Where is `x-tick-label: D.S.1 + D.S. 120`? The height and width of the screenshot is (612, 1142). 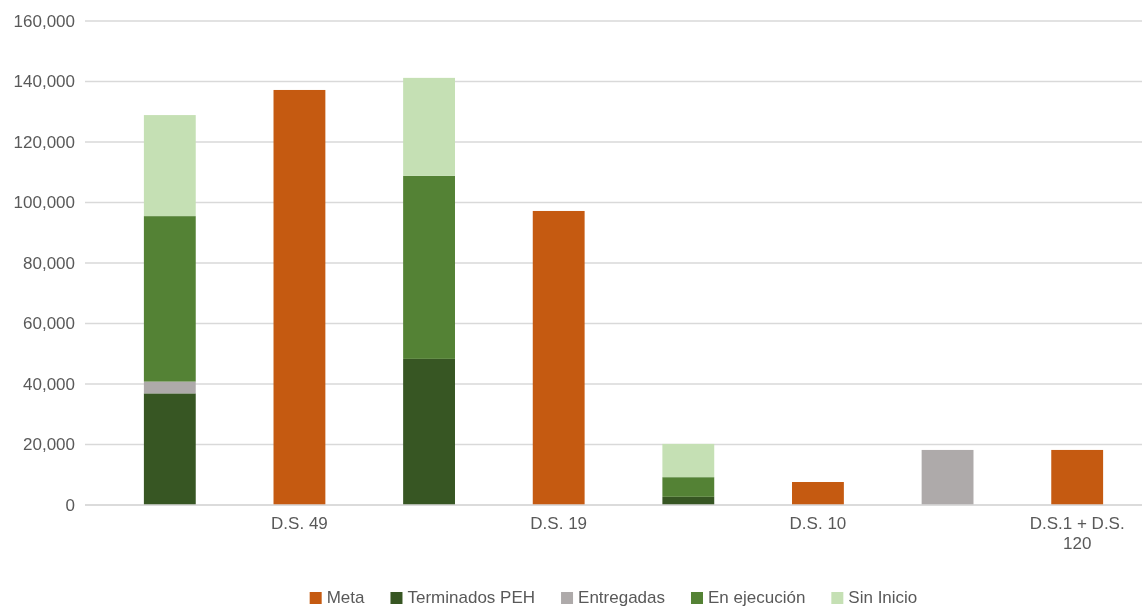 x-tick-label: D.S.1 + D.S. 120 is located at coordinates (1077, 534).